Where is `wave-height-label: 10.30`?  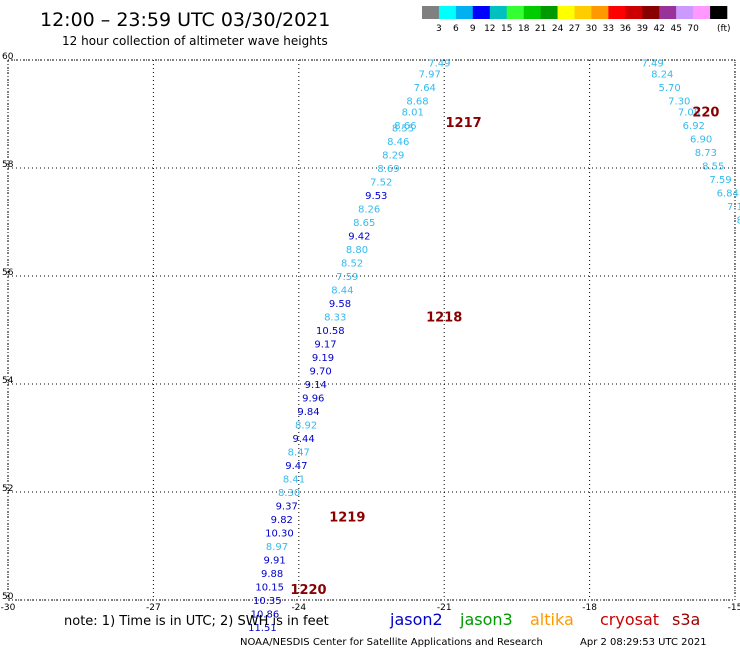
wave-height-label: 10.30 is located at coordinates (279, 534).